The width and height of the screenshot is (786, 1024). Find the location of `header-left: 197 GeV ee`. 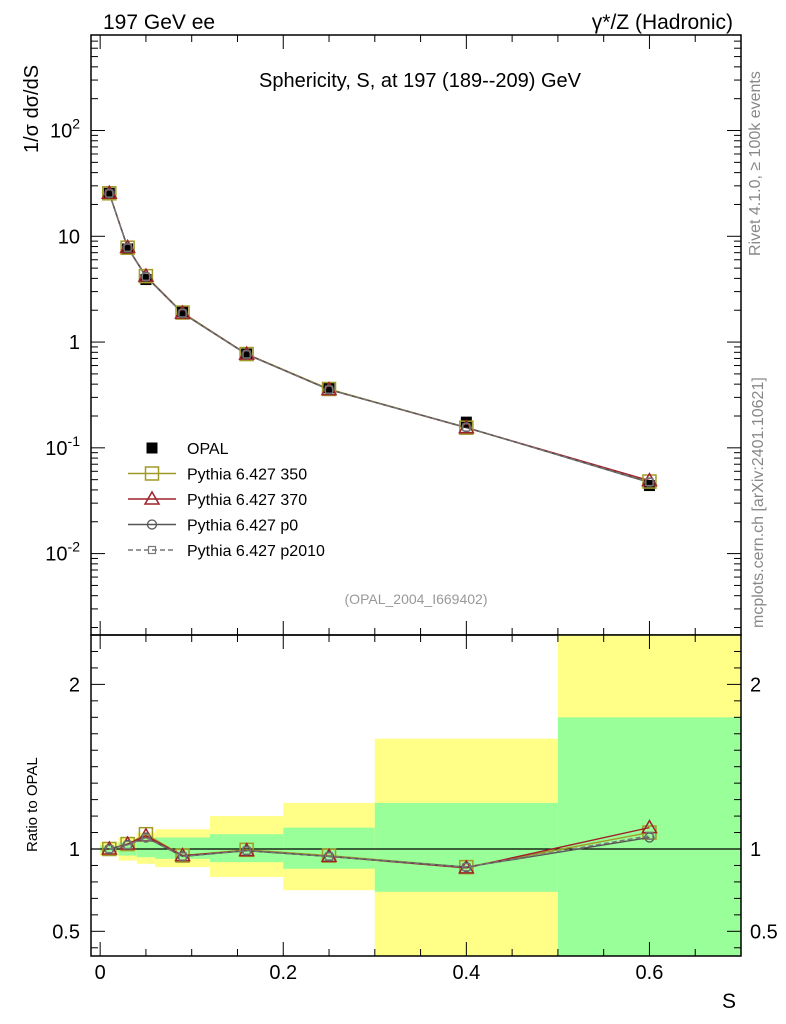

header-left: 197 GeV ee is located at coordinates (159, 22).